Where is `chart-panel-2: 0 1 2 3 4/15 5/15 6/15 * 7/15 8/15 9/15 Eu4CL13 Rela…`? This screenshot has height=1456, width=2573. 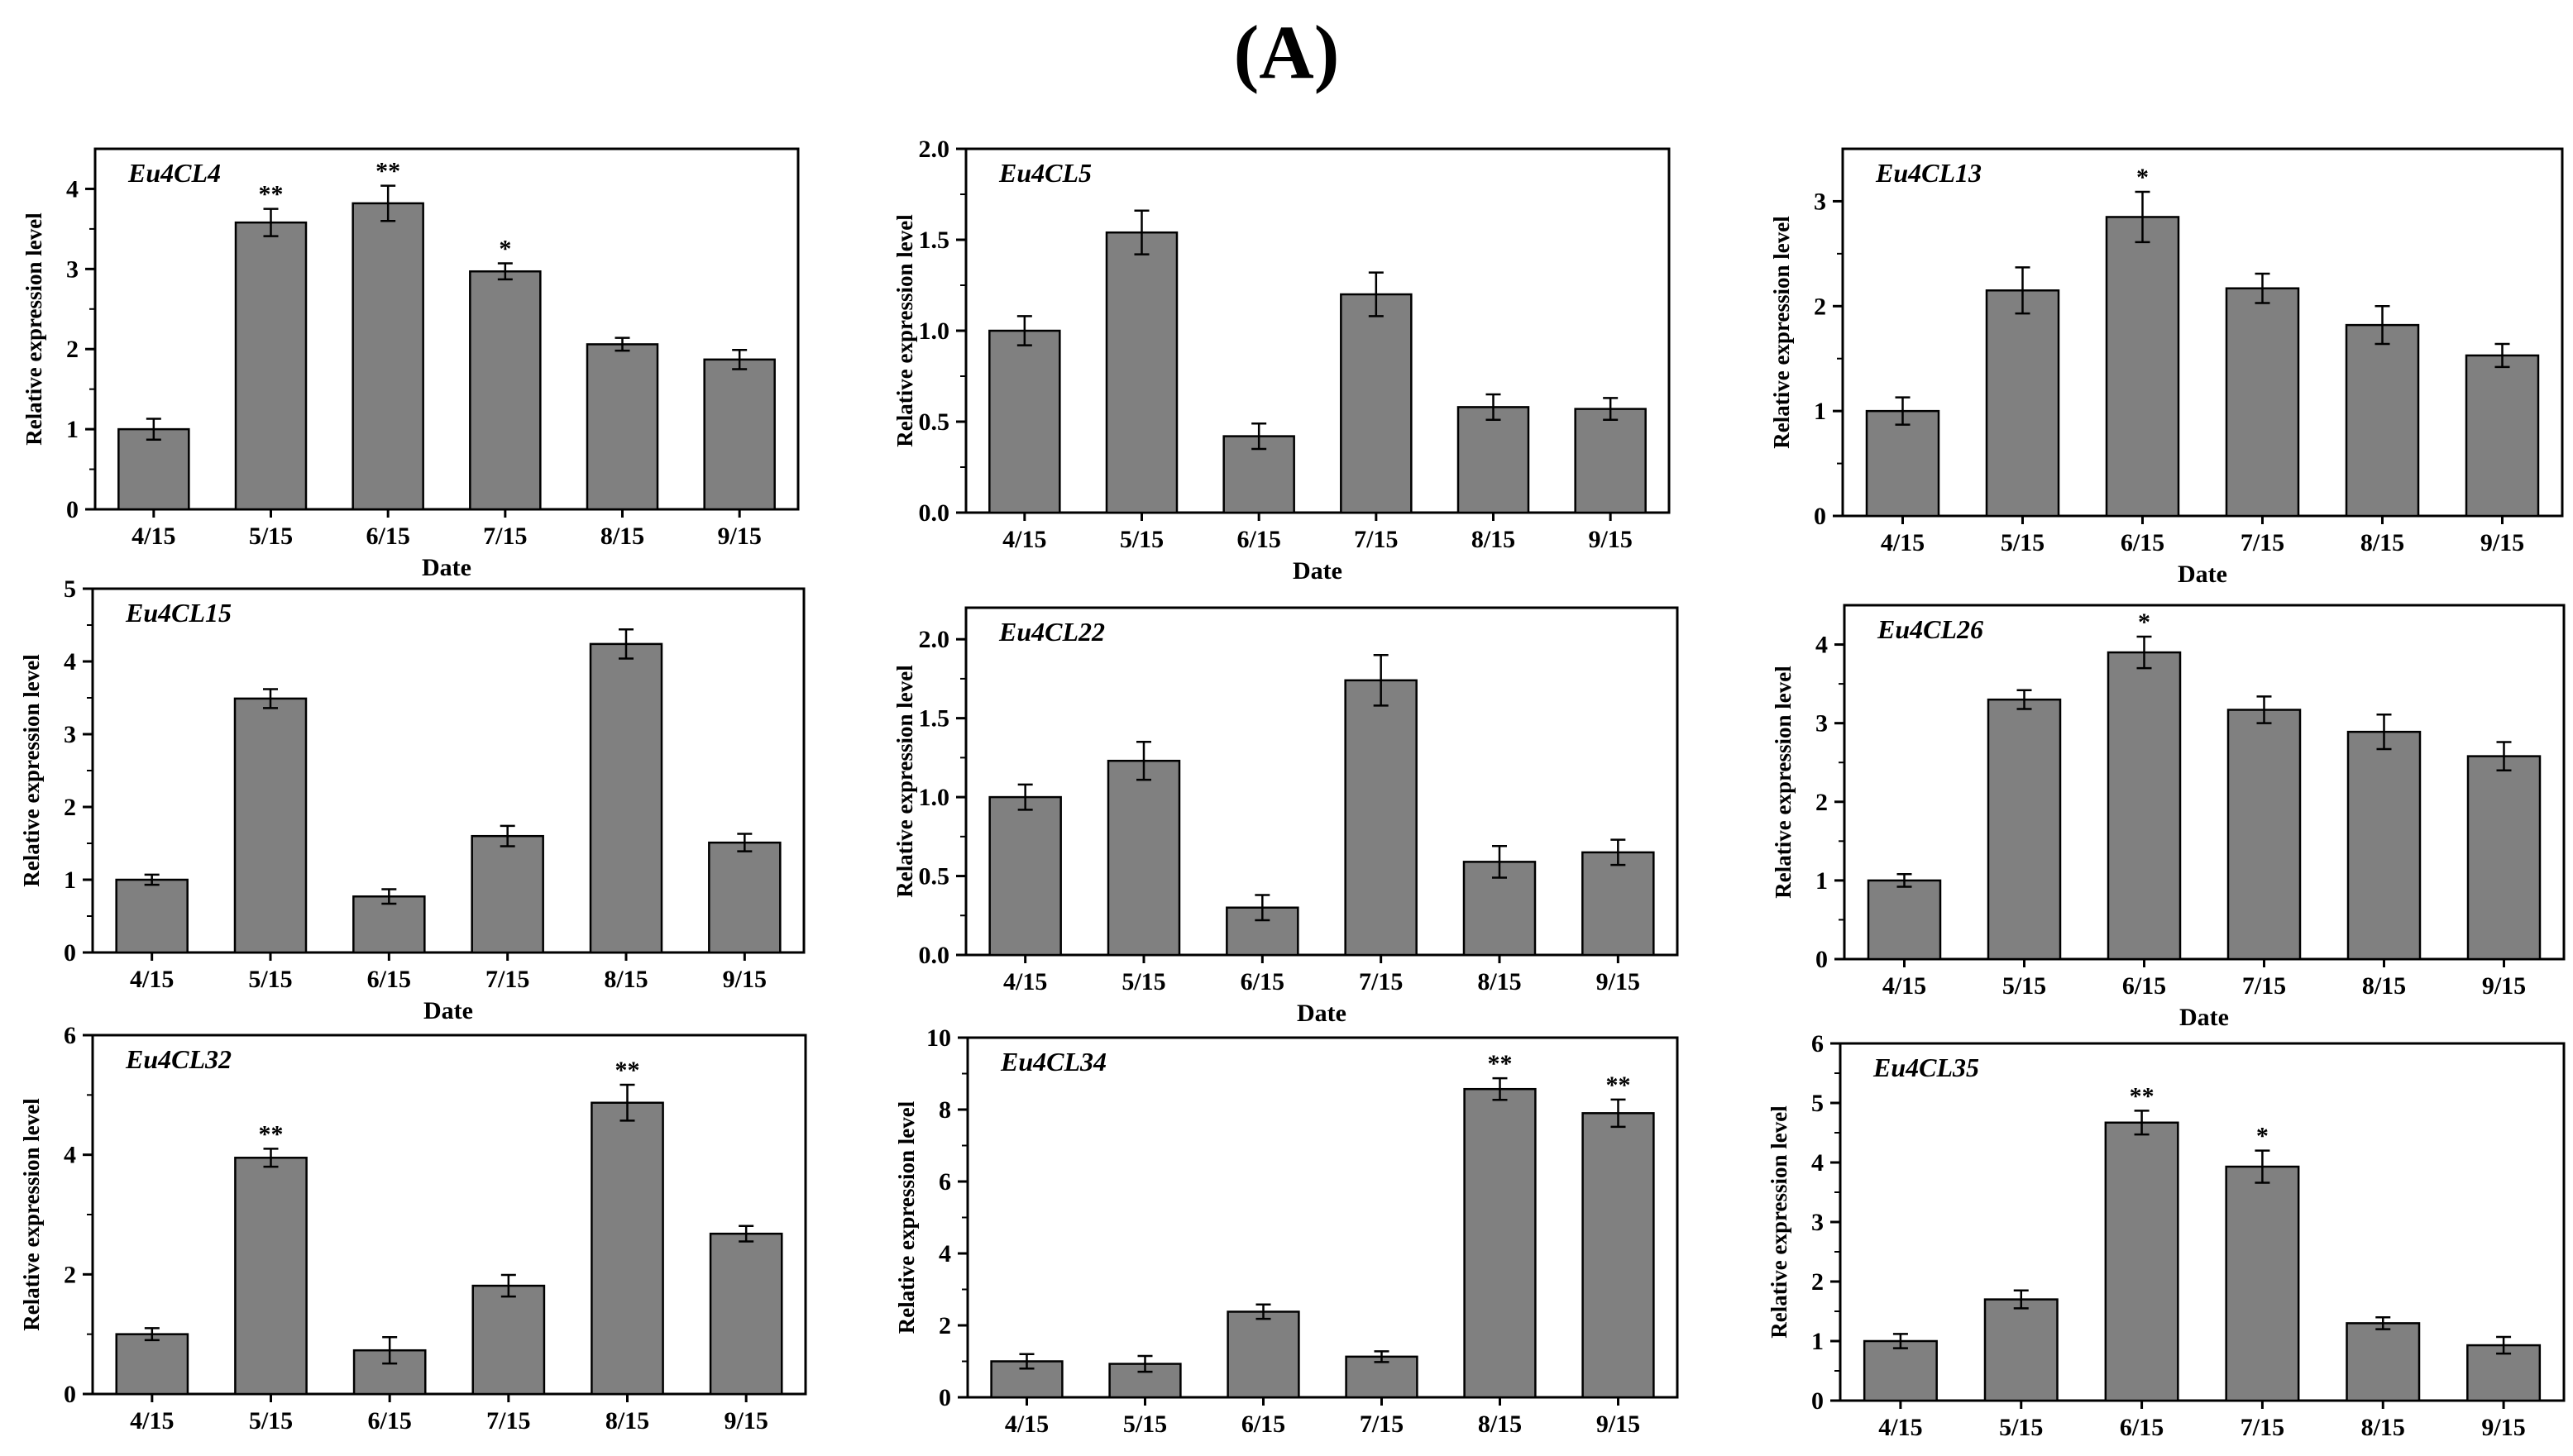
chart-panel-2: 0 1 2 3 4/15 5/15 6/15 * 7/15 8/15 9/15 Eu4CL13 Rela… is located at coordinates (2166, 367).